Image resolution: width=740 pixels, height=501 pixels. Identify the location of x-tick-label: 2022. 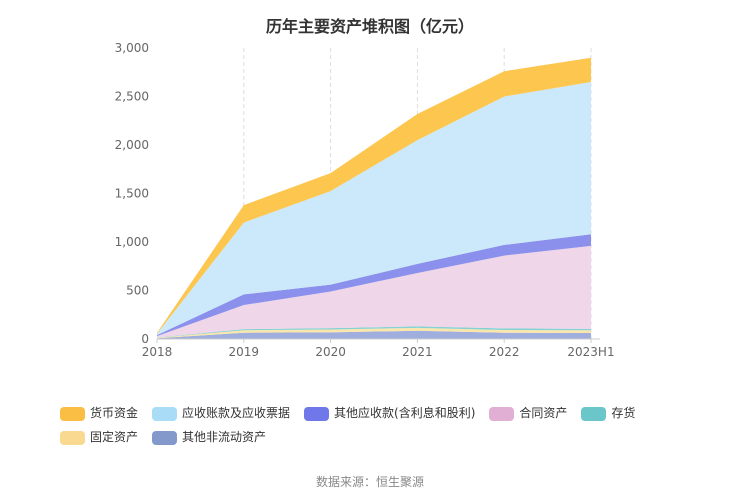
(504, 352).